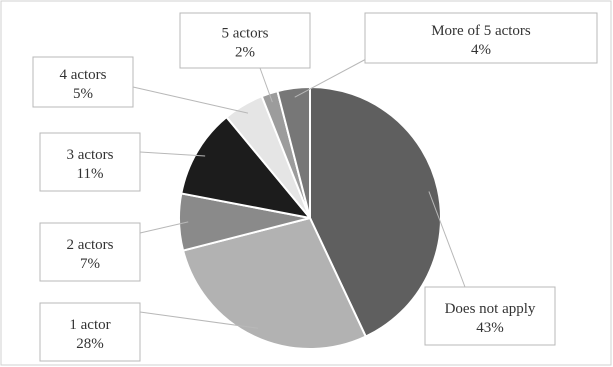 The width and height of the screenshot is (613, 367). I want to click on category-label: Does not apply, so click(490, 309).